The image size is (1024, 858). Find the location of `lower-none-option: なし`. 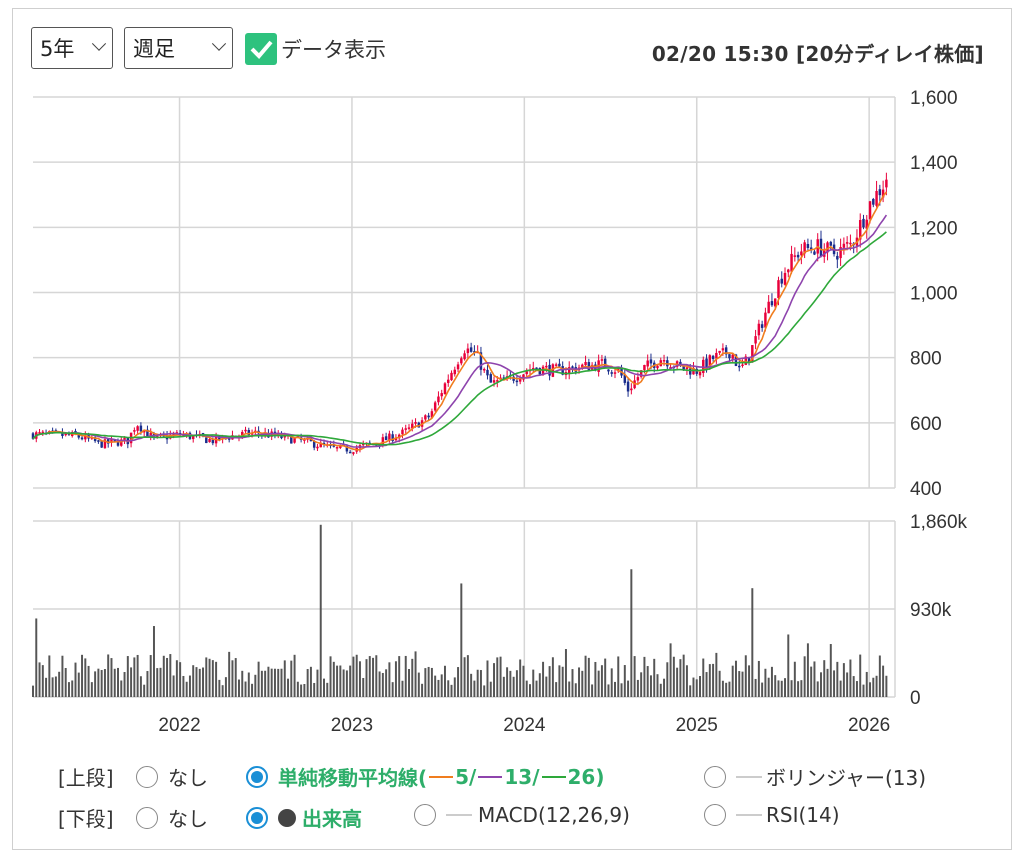

lower-none-option: なし is located at coordinates (172, 817).